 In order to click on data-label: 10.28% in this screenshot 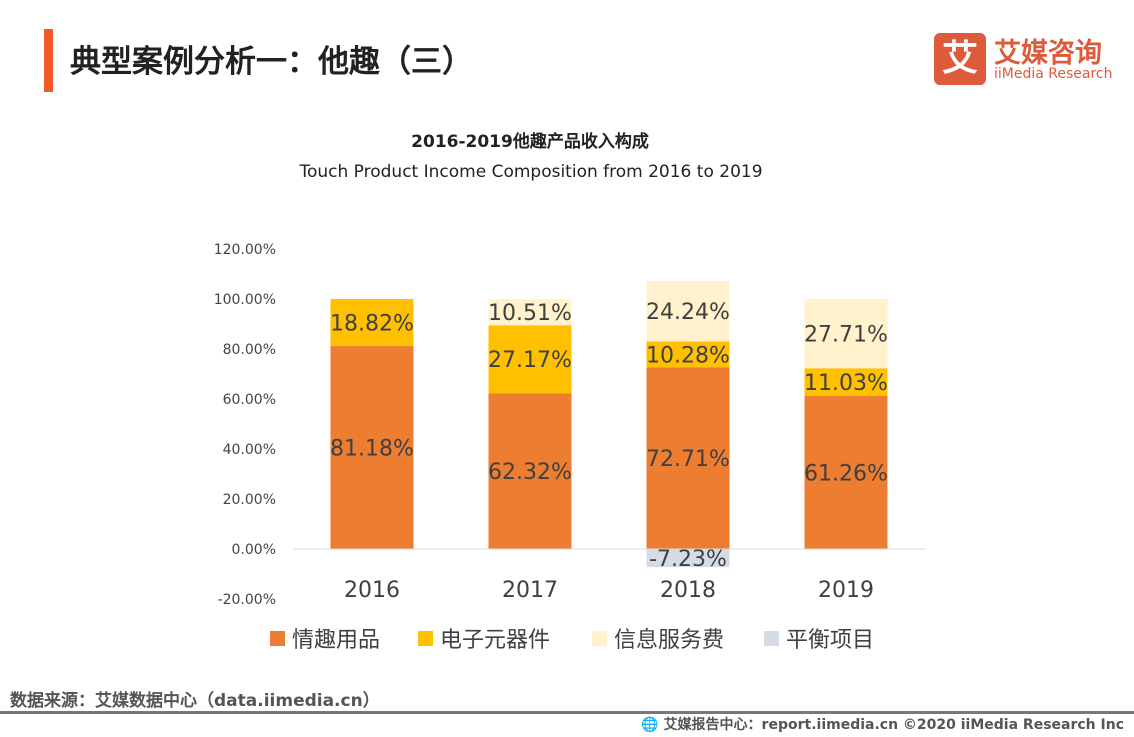, I will do `click(688, 355)`.